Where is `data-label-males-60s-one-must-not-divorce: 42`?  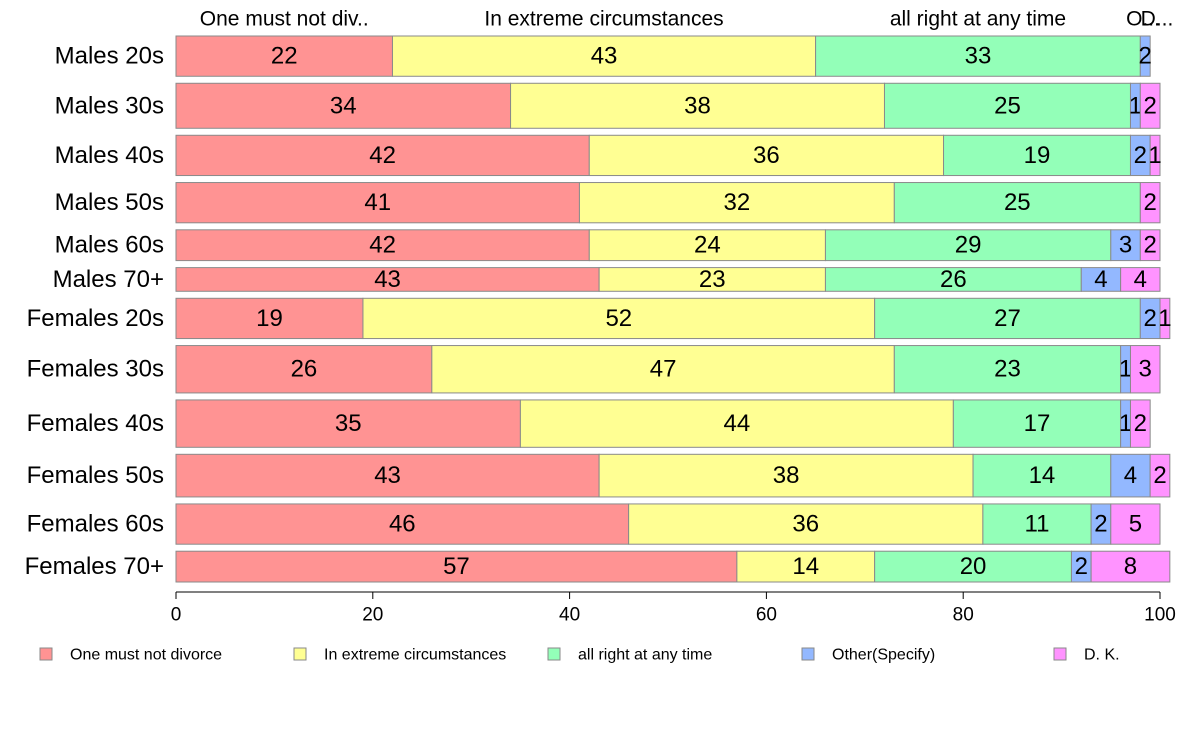
data-label-males-60s-one-must-not-divorce: 42 is located at coordinates (382, 245).